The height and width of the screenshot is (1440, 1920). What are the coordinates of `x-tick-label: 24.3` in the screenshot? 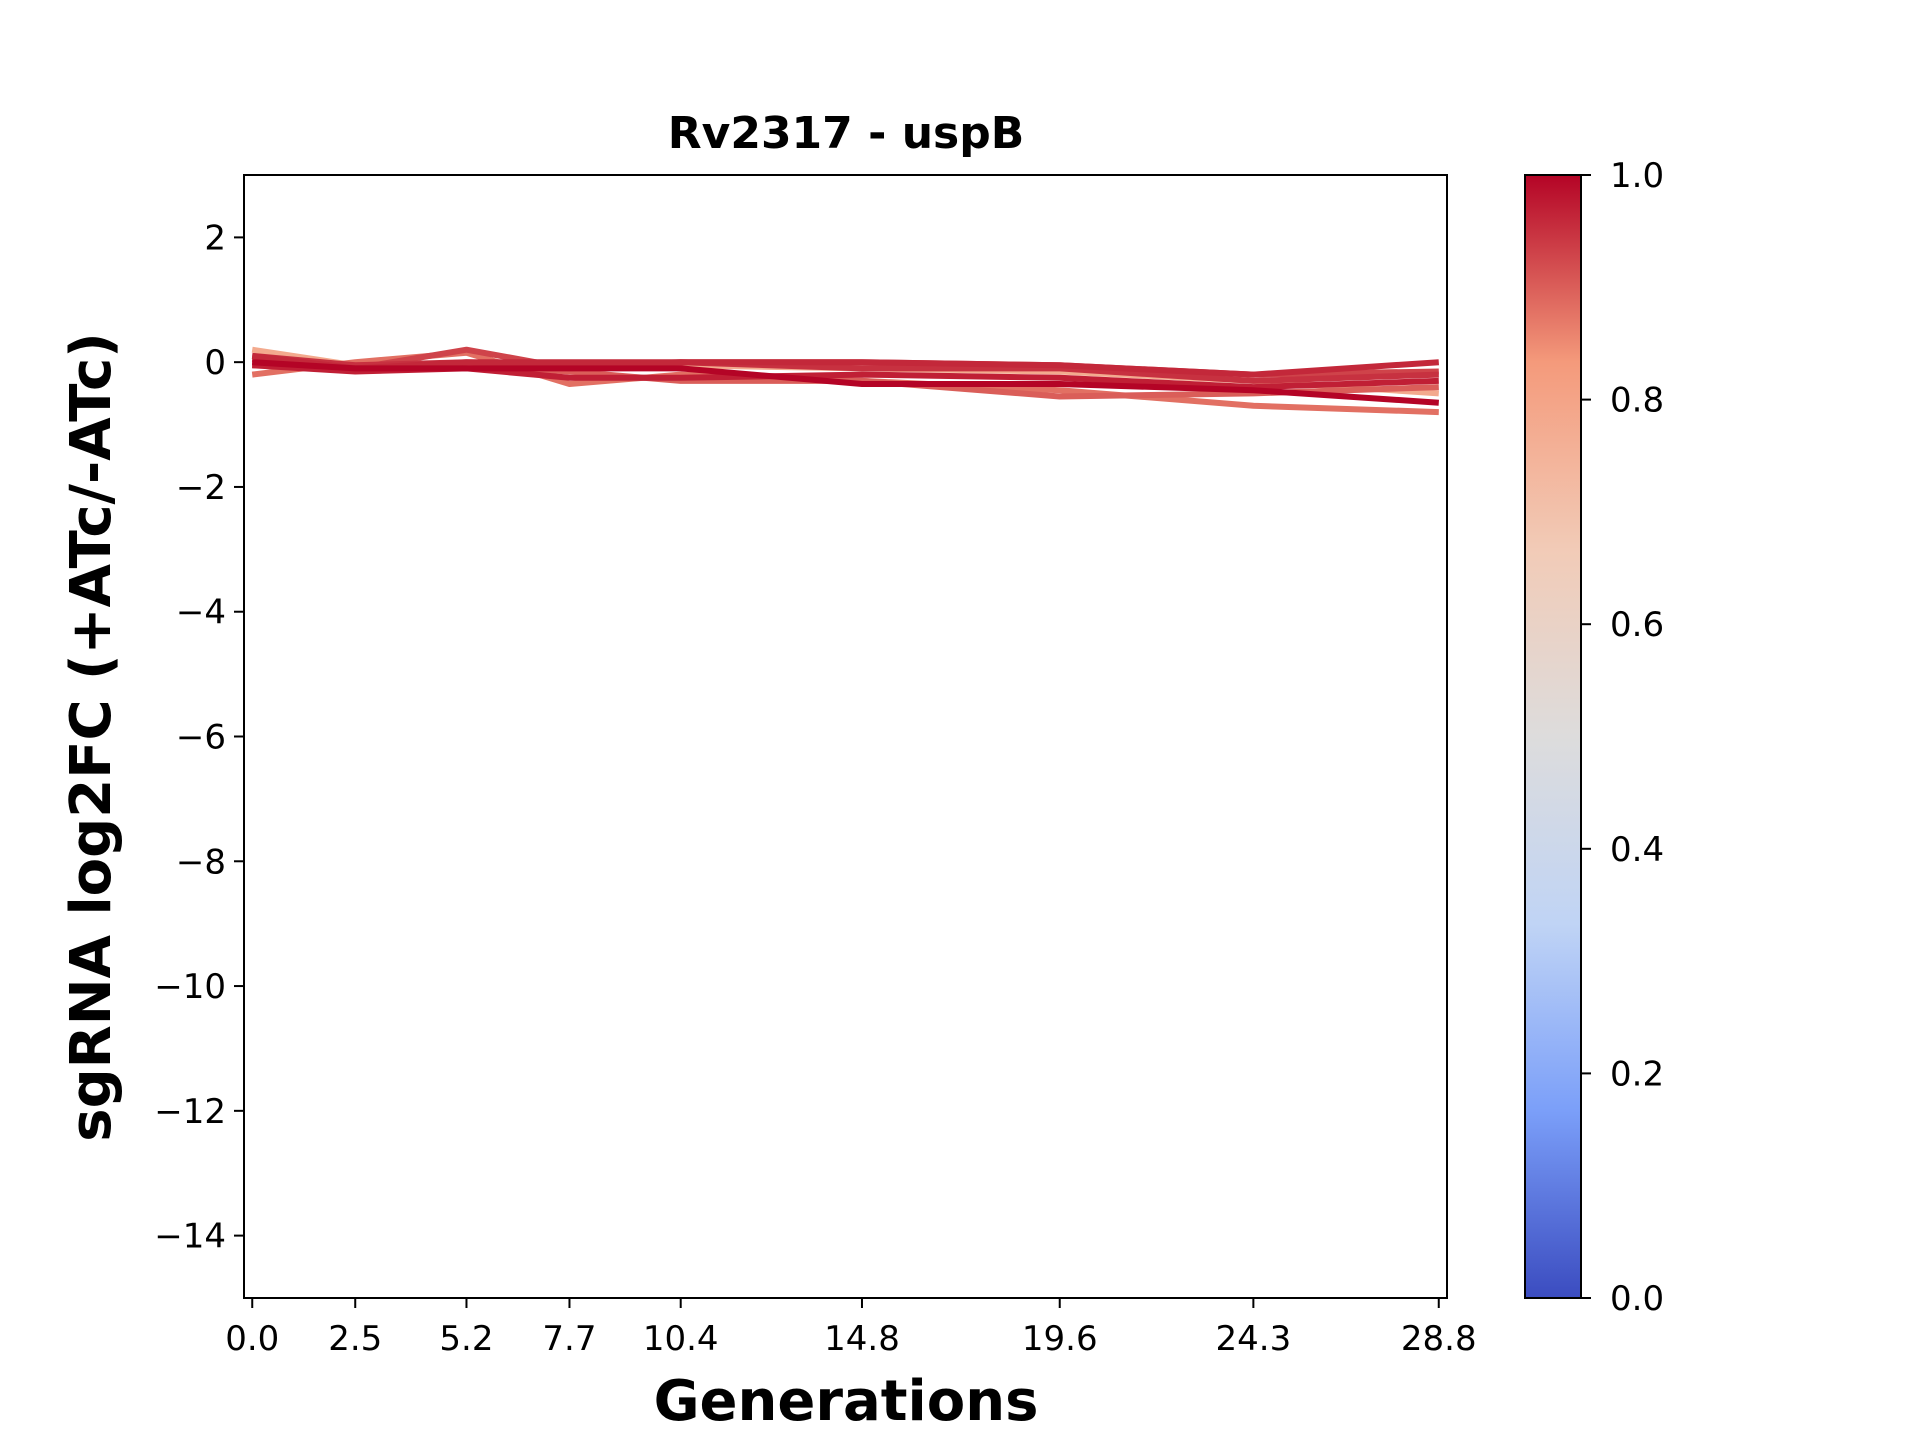 It's located at (1254, 1339).